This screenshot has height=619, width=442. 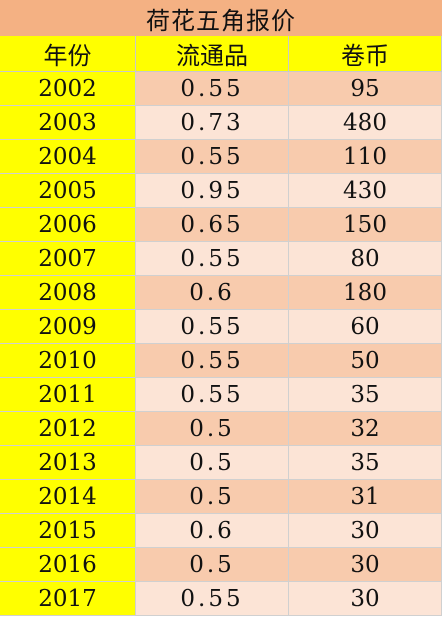 What do you see at coordinates (212, 191) in the screenshot?
I see `circulation-price-cell: 0.95` at bounding box center [212, 191].